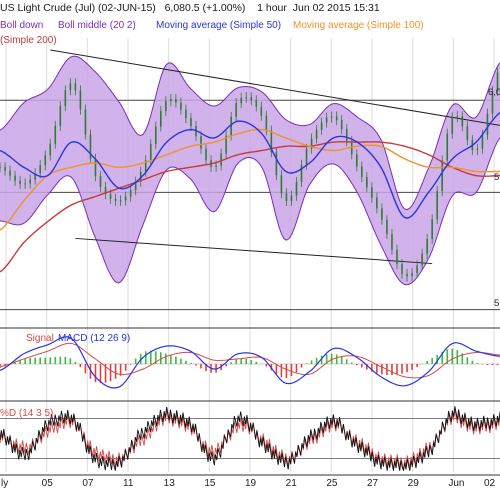 The width and height of the screenshot is (500, 493). I want to click on date-tick-label: 11, so click(128, 483).